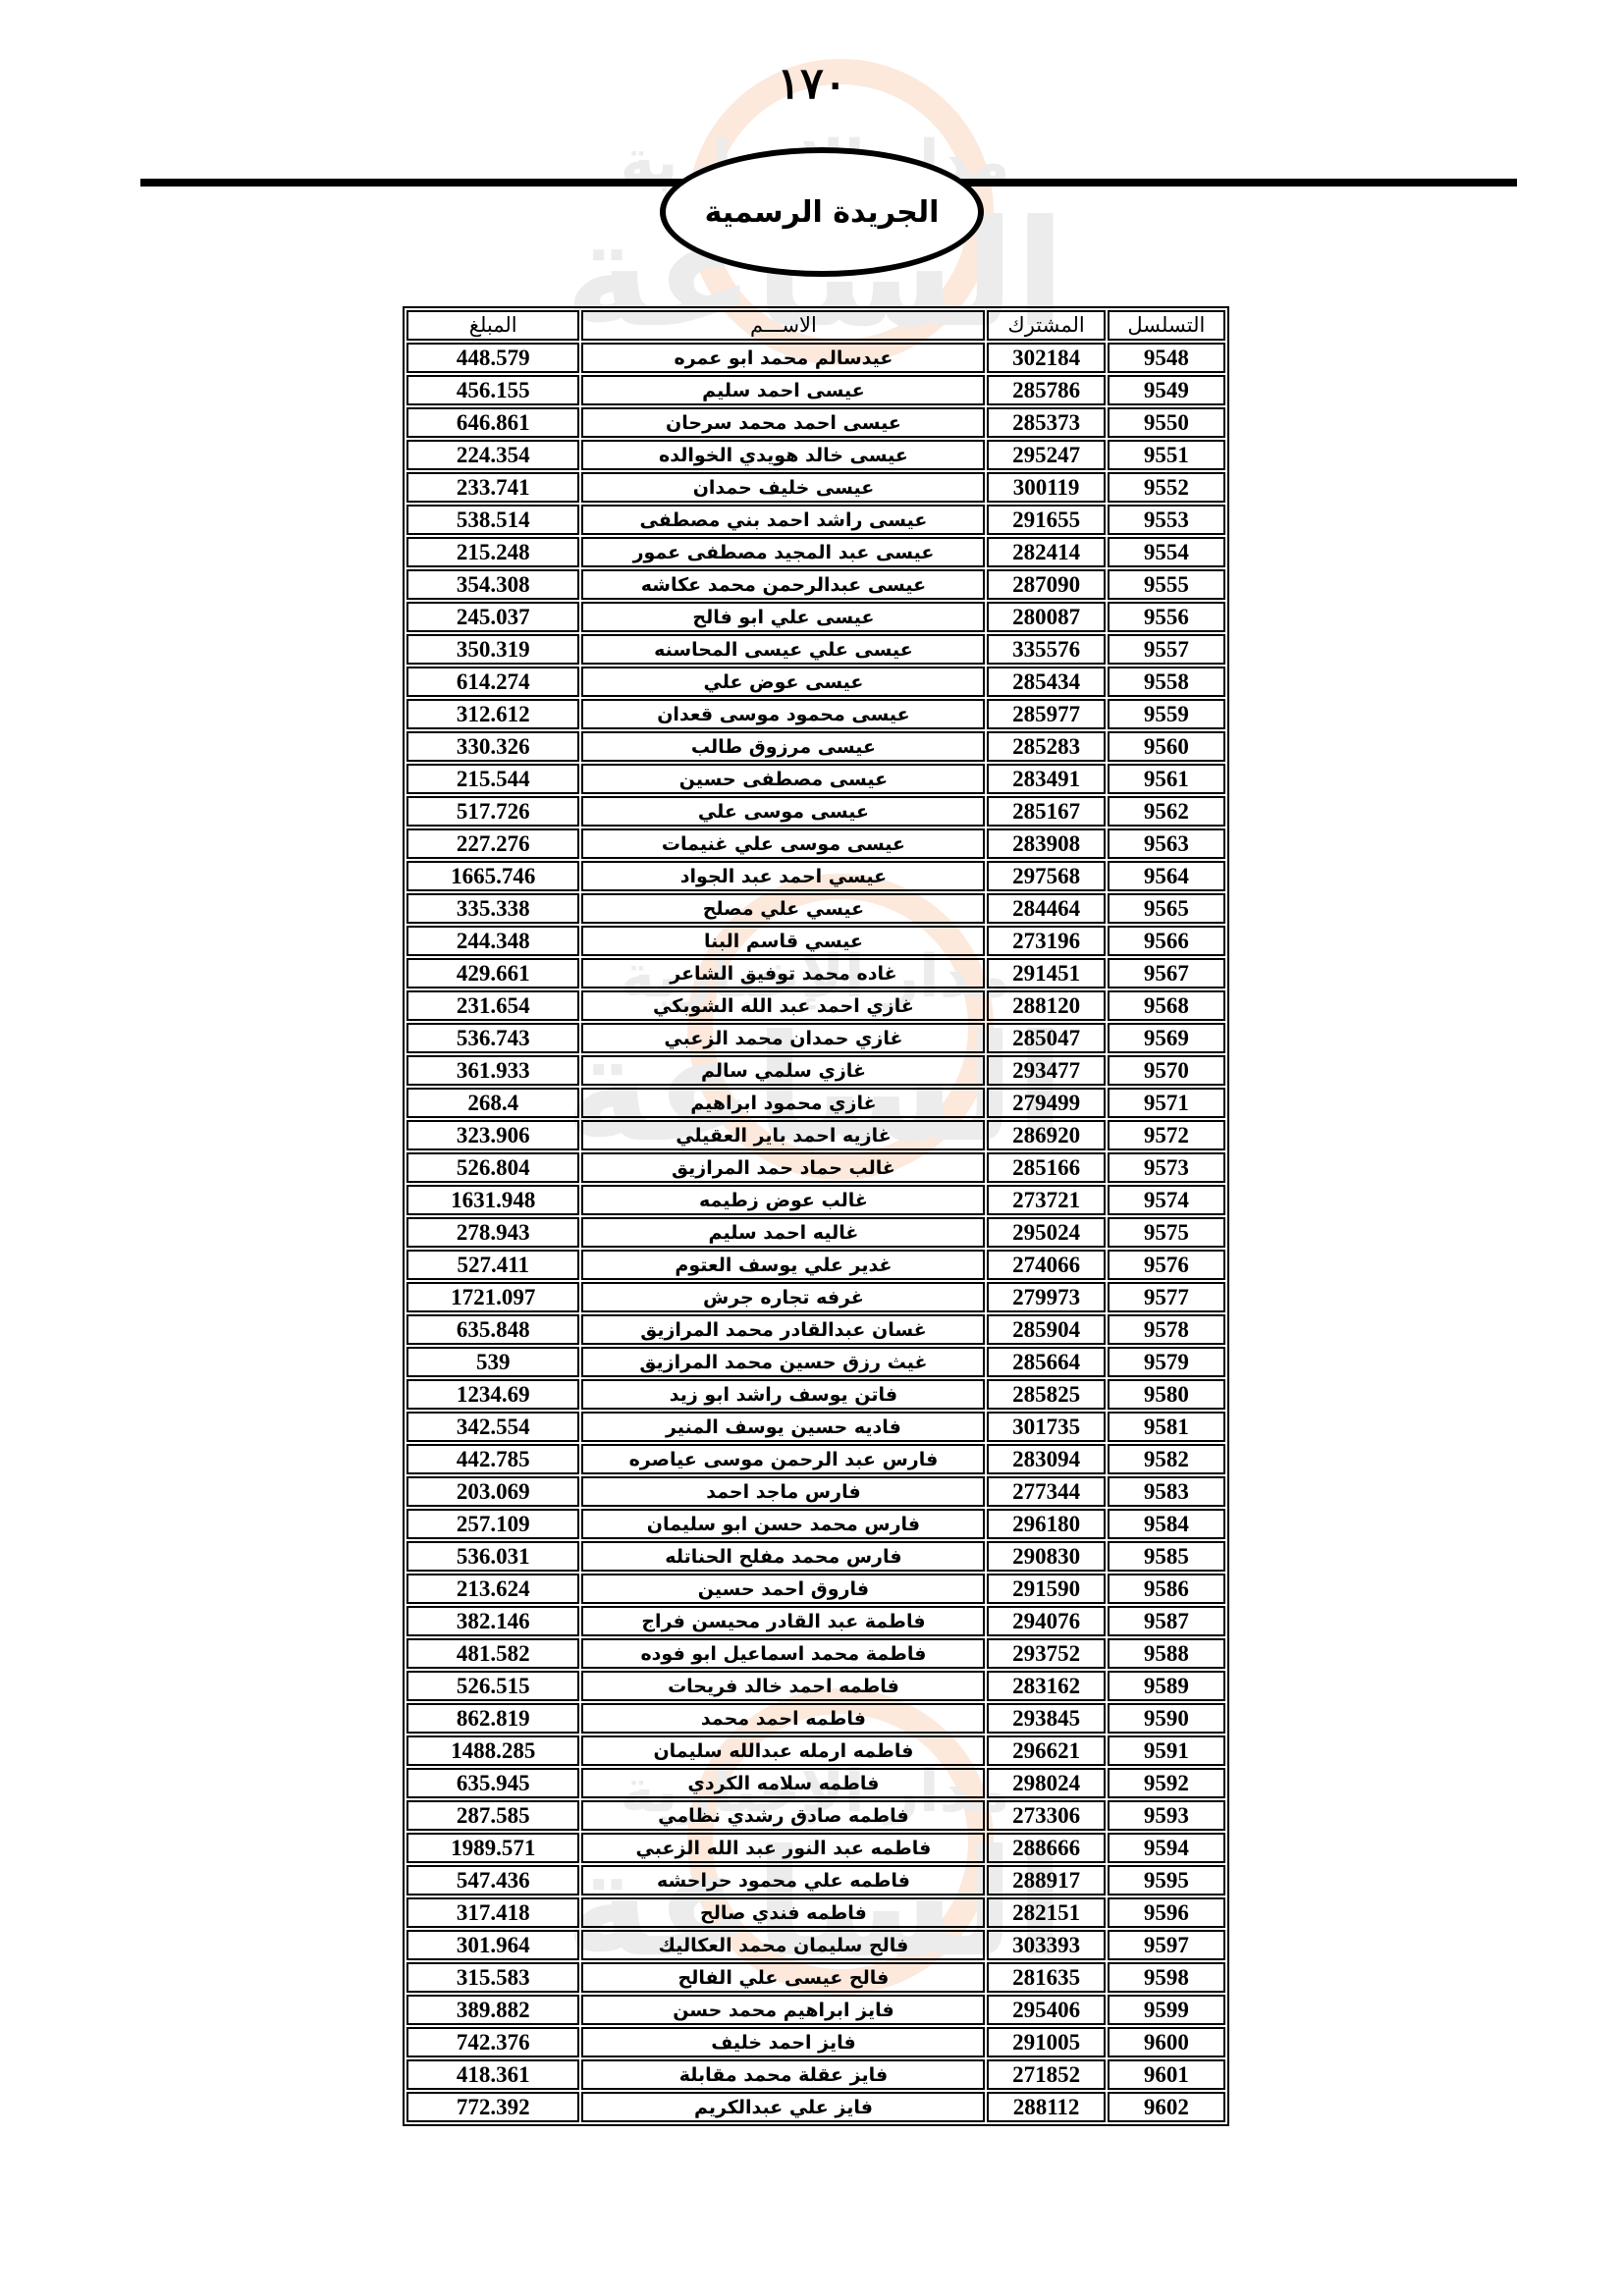 The height and width of the screenshot is (2296, 1624). I want to click on subscriber-cell: 280087, so click(1046, 617).